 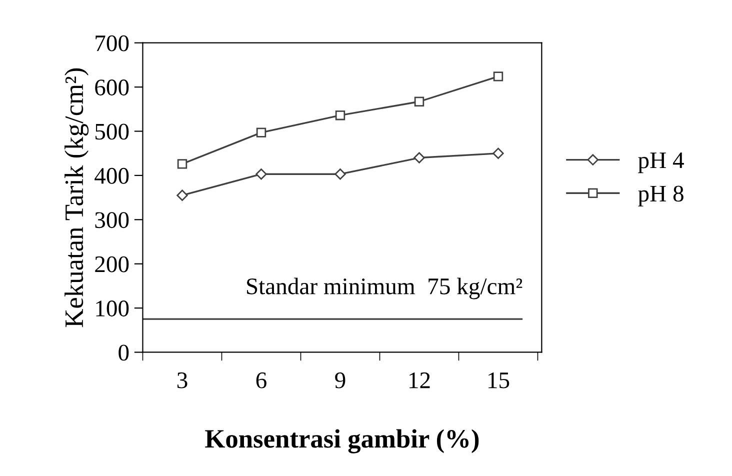 I want to click on x-axis-title: Konsentrasi gambir (%), so click(x=342, y=441).